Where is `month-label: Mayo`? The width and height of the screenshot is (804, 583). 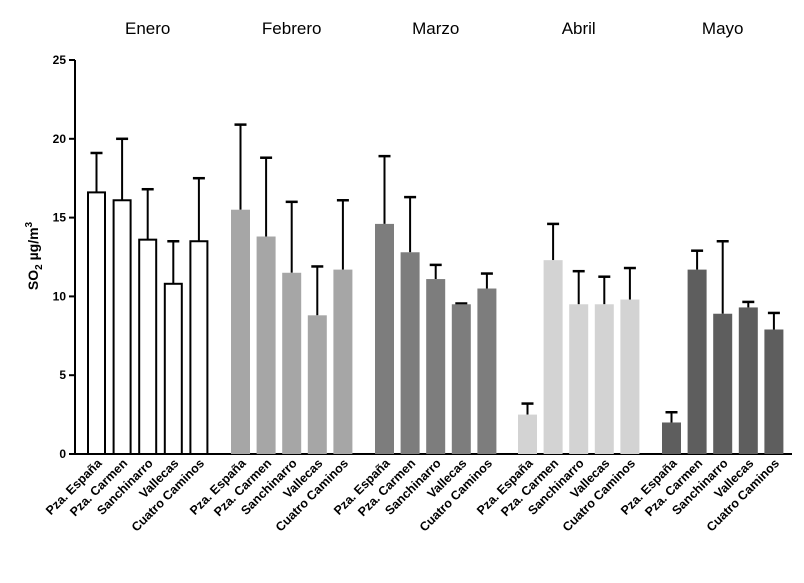
month-label: Mayo is located at coordinates (723, 28).